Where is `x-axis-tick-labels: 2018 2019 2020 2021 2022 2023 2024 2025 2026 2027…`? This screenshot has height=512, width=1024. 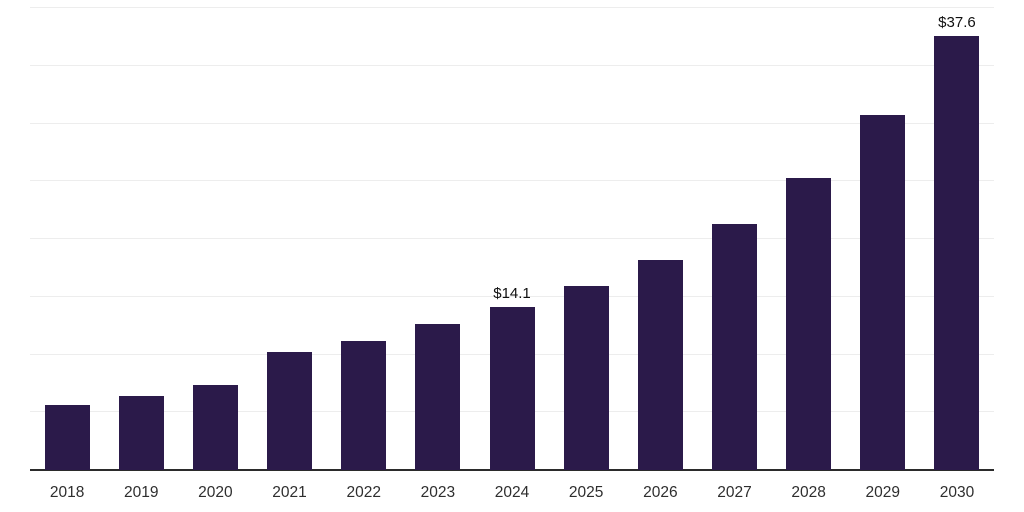 x-axis-tick-labels: 2018 2019 2020 2021 2022 2023 2024 2025 2026 2027… is located at coordinates (512, 493).